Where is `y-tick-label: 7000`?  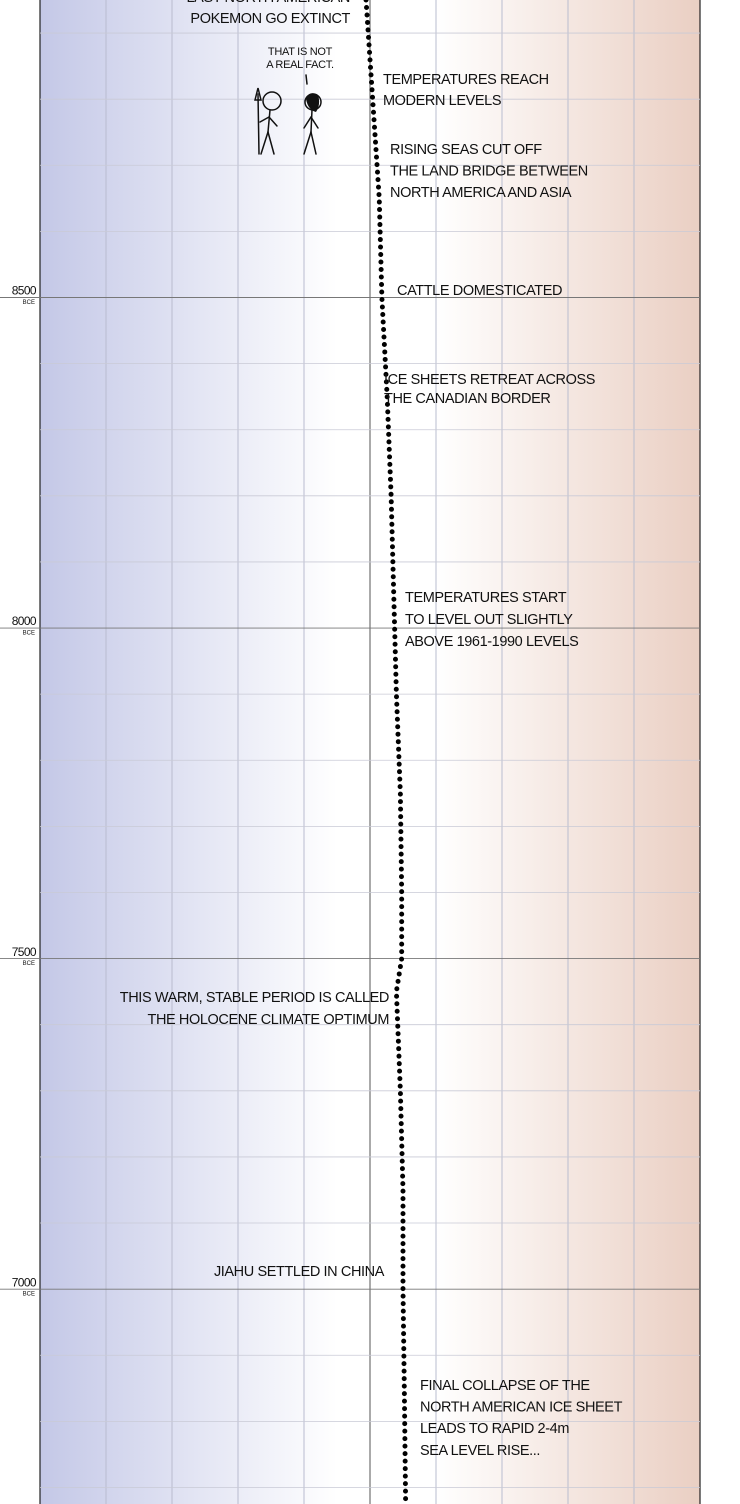 y-tick-label: 7000 is located at coordinates (24, 1282).